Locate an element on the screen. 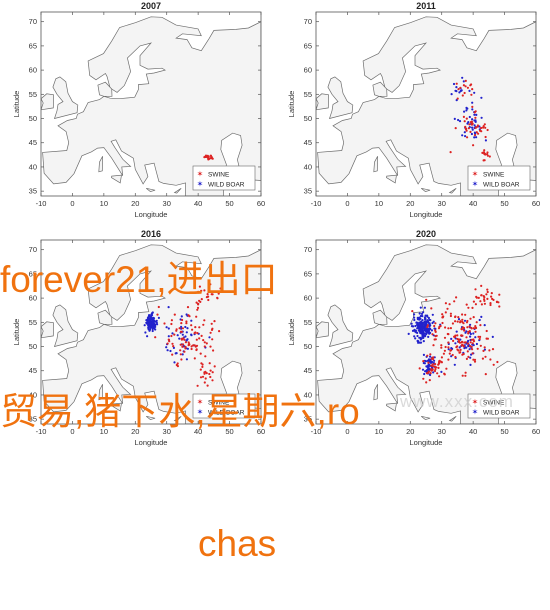 This screenshot has height=610, width=550. panel-title: 2007 is located at coordinates (151, 6).